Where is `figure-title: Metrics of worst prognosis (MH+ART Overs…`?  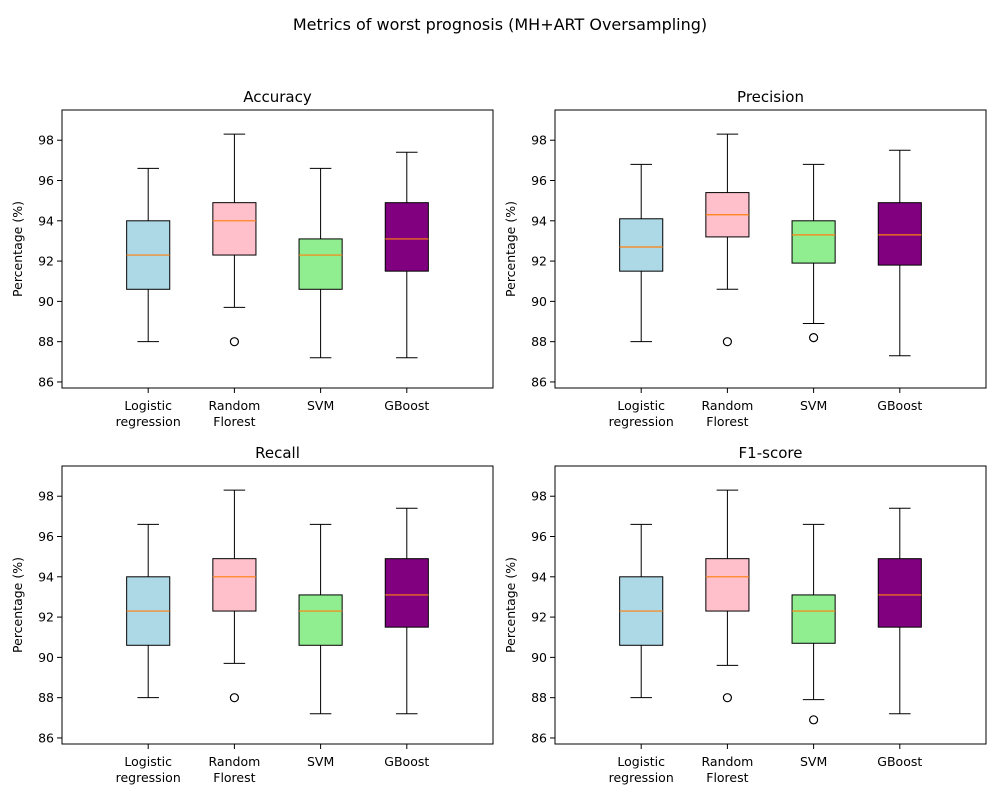
figure-title: Metrics of worst prognosis (MH+ART Overs… is located at coordinates (500, 24).